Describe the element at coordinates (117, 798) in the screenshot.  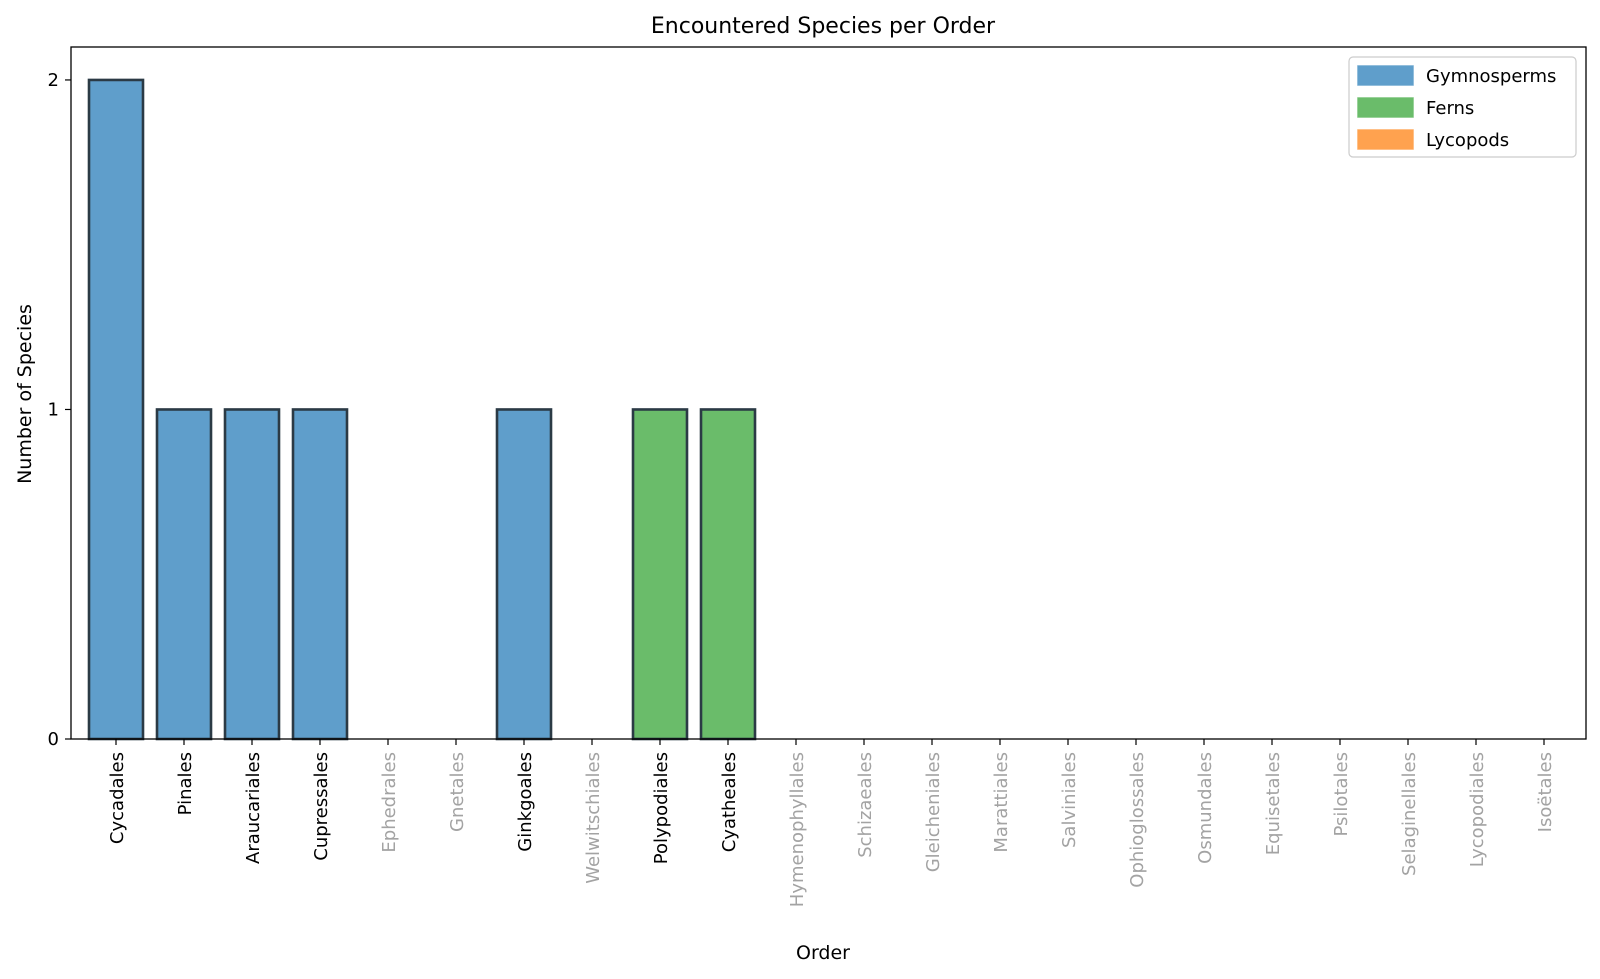
I see `x-tick-label: Cycadales` at that location.